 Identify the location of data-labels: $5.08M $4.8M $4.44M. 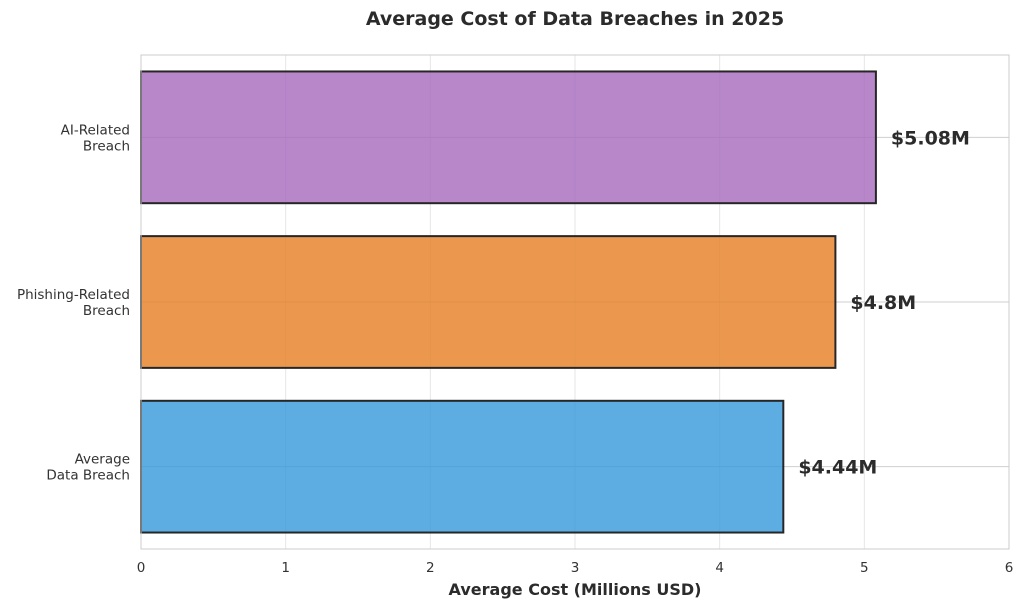
(884, 302).